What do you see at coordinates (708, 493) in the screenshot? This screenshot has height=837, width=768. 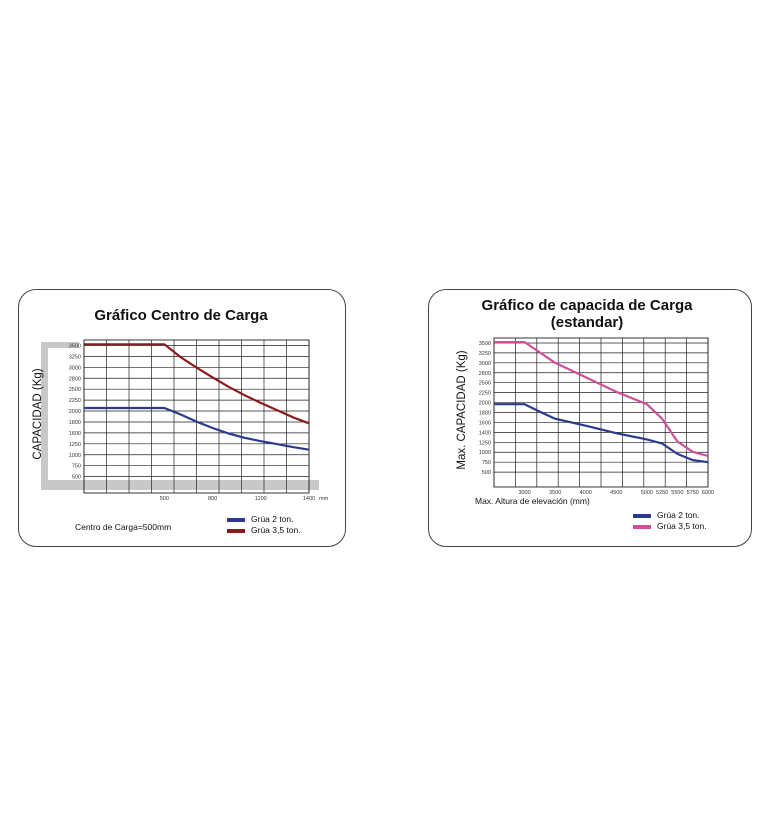 I see `x-tick-label: 6000` at bounding box center [708, 493].